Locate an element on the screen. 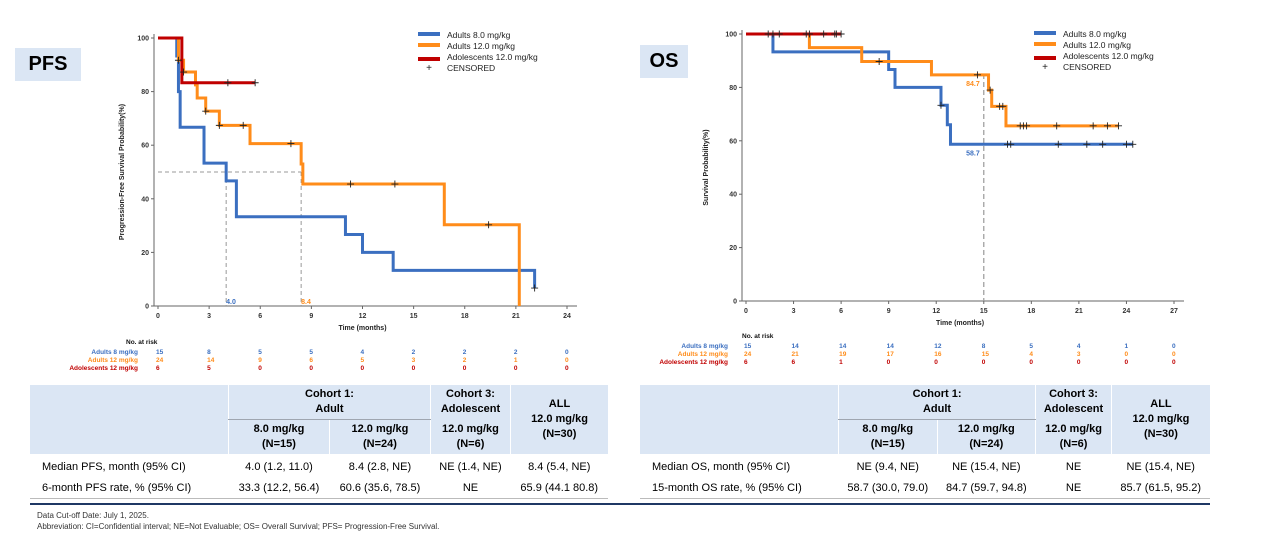  row-label: Median OS, month (95% CI) is located at coordinates (721, 466).